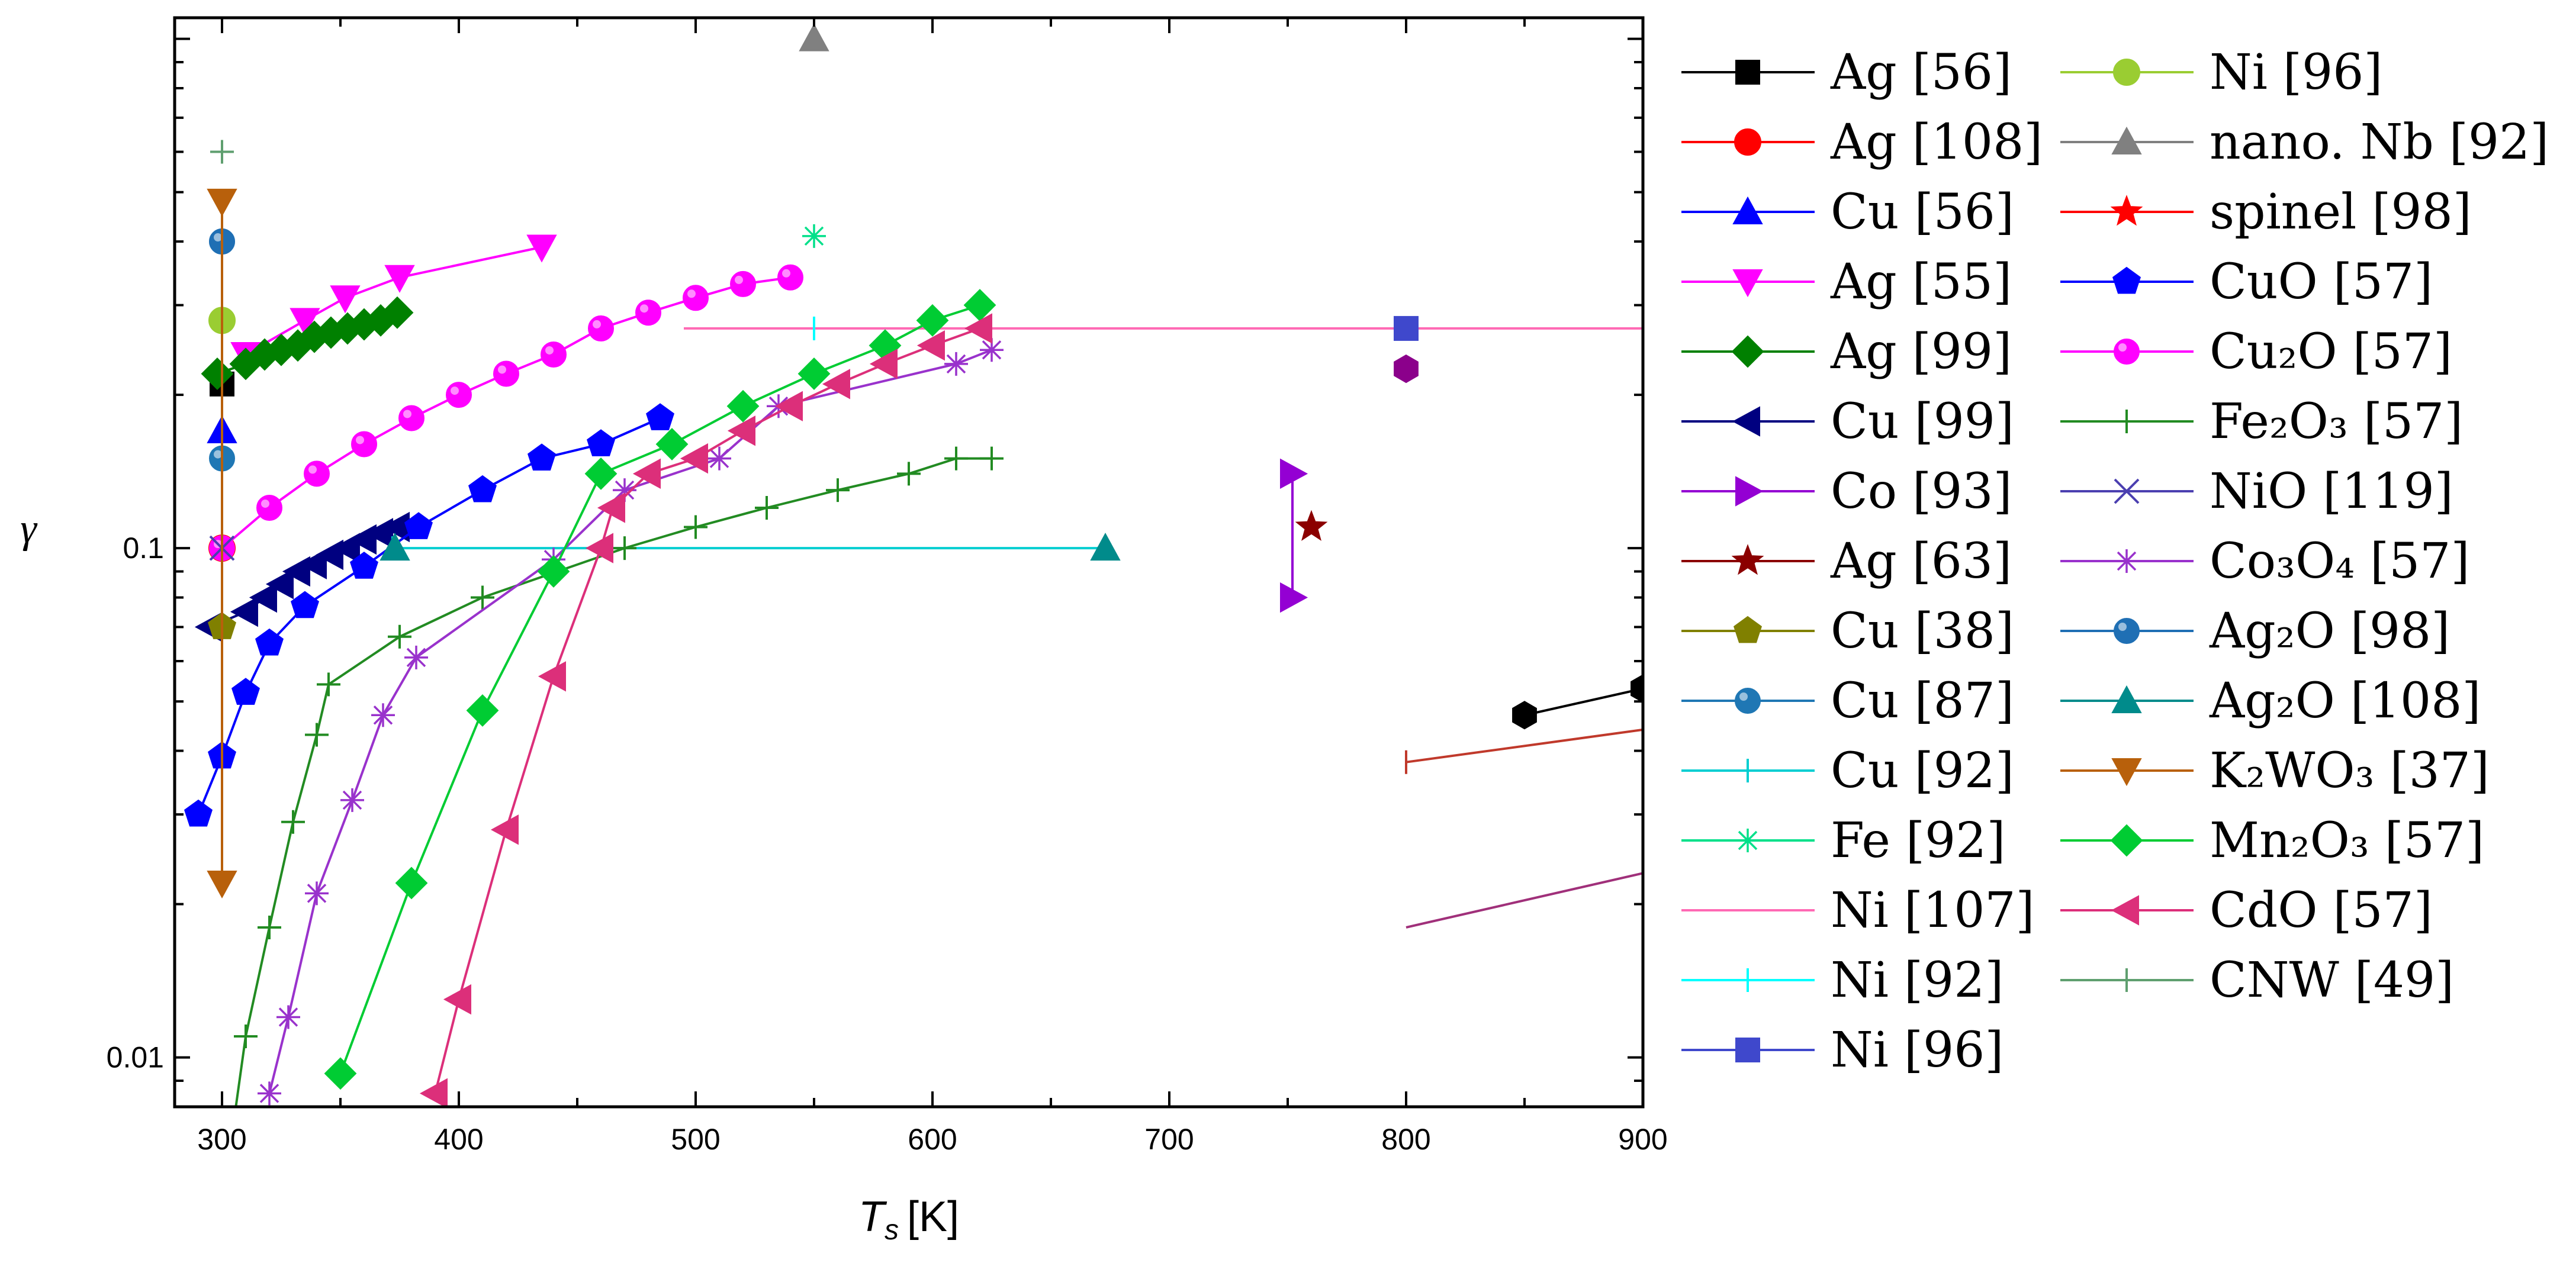  I want to click on legend-label: Ag₂O [108], so click(2345, 701).